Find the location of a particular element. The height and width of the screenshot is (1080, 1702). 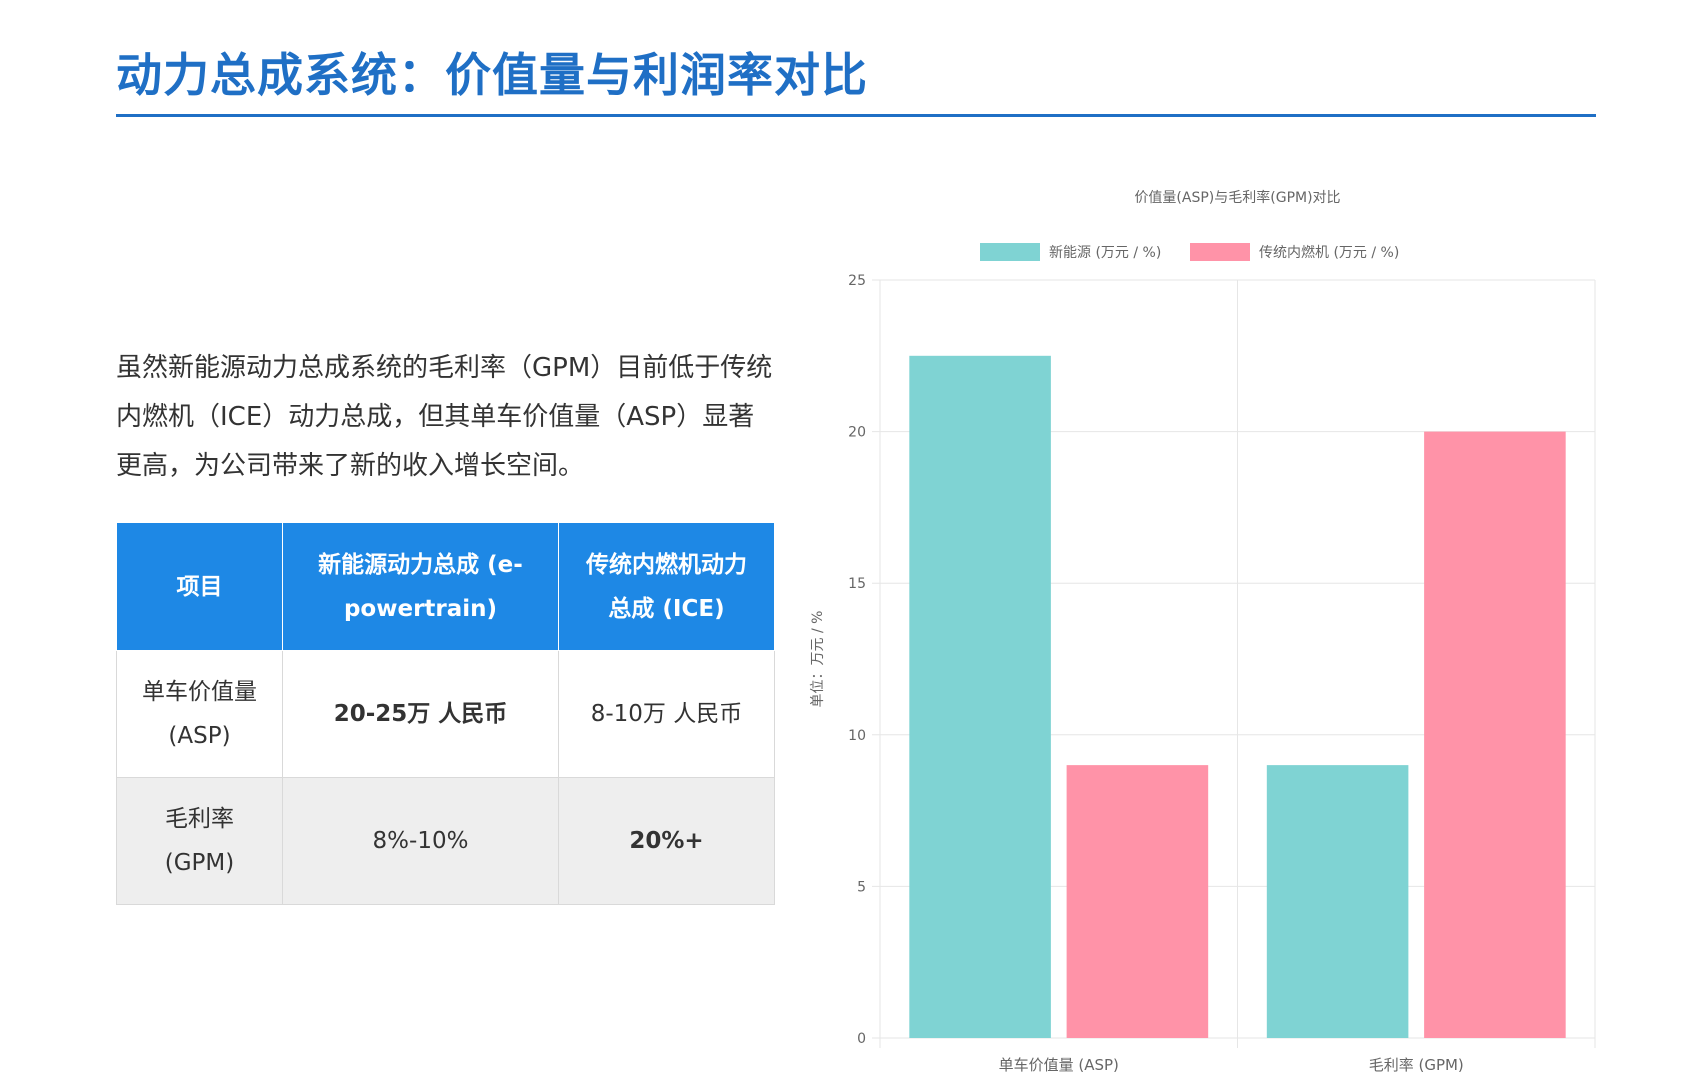

table-row: 单车价值量 (ASP) 20-25万 人民币 8-10万 人民币 is located at coordinates (445, 714).